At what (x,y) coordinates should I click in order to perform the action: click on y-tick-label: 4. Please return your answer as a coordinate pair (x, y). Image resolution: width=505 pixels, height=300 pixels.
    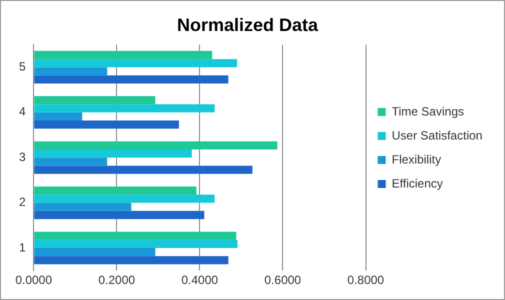
    Looking at the image, I should click on (22, 111).